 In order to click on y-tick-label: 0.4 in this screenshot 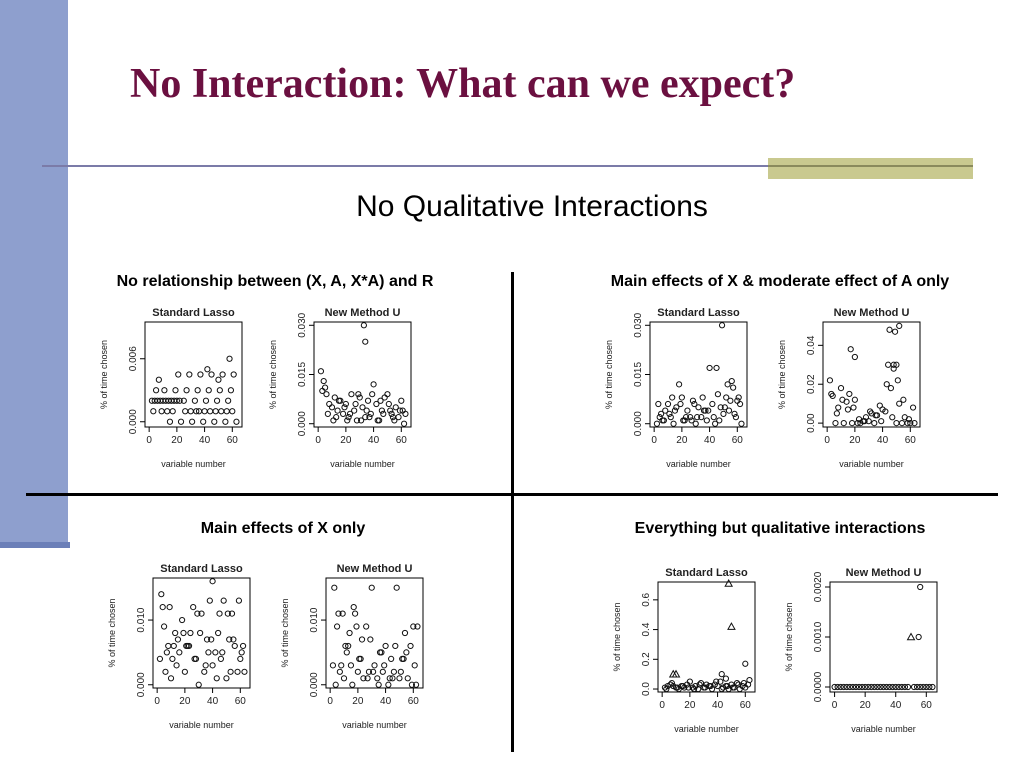, I will do `click(646, 629)`.